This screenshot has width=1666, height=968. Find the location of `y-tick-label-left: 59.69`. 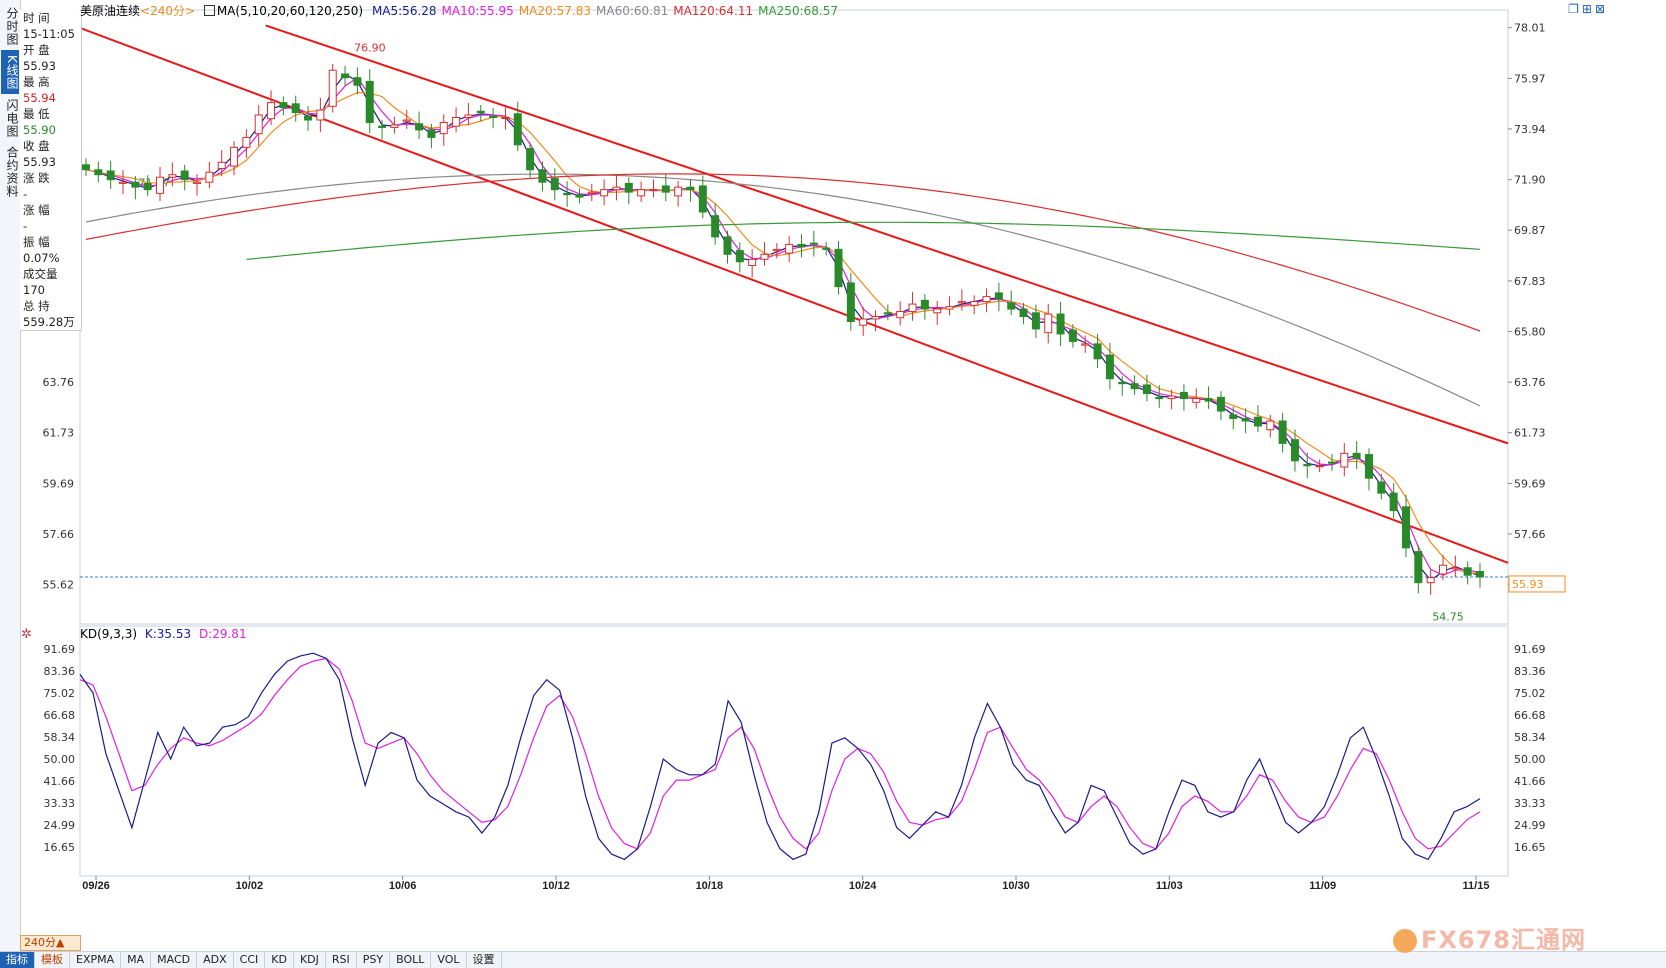

y-tick-label-left: 59.69 is located at coordinates (59, 483).